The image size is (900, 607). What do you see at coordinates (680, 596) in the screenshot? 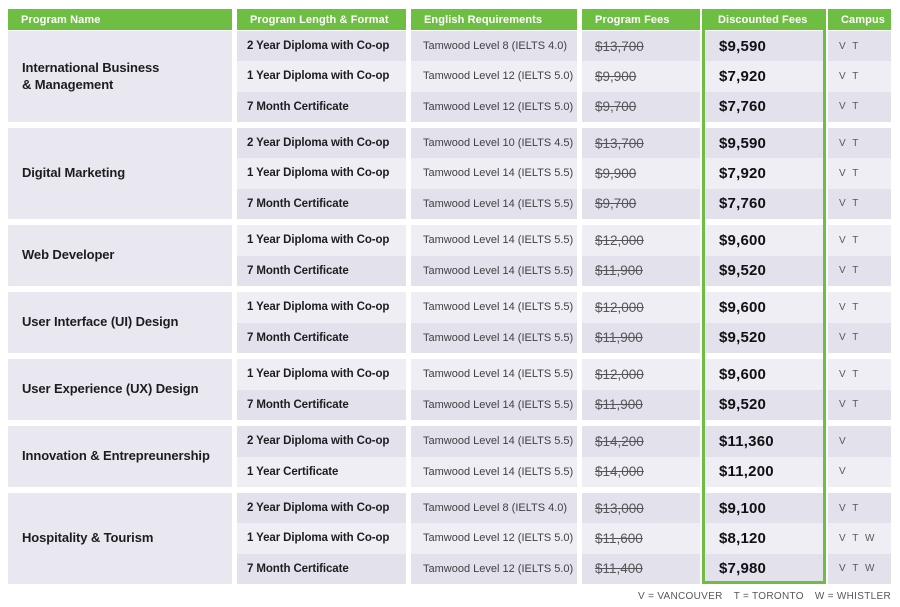
I see `legend-vancouver: V = VANCOUVER` at bounding box center [680, 596].